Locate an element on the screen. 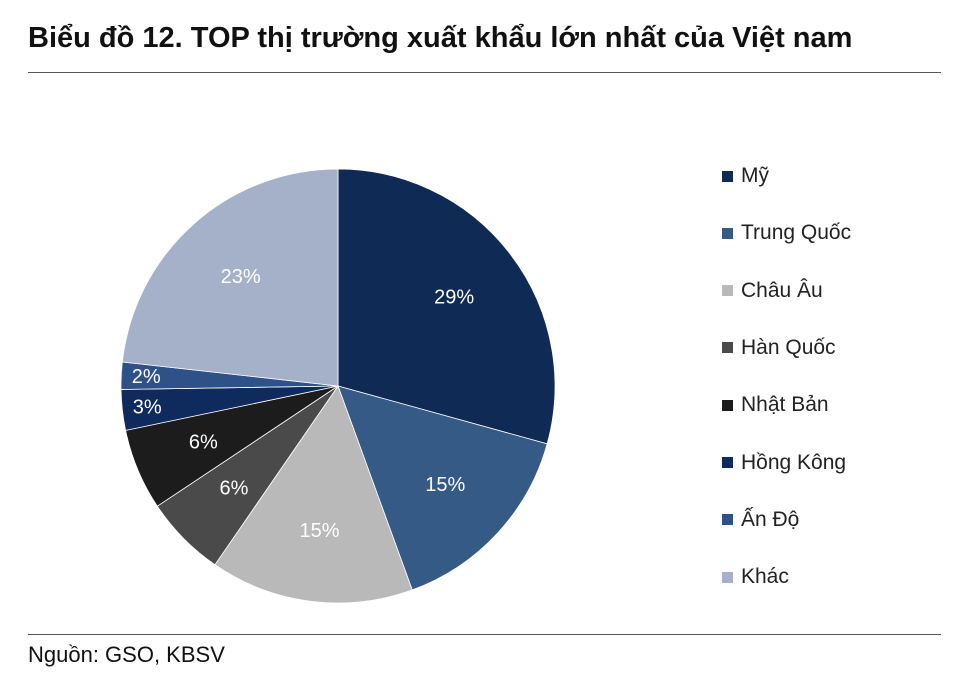 Image resolution: width=954 pixels, height=674 pixels. data-label-an-do: 2% is located at coordinates (146, 377).